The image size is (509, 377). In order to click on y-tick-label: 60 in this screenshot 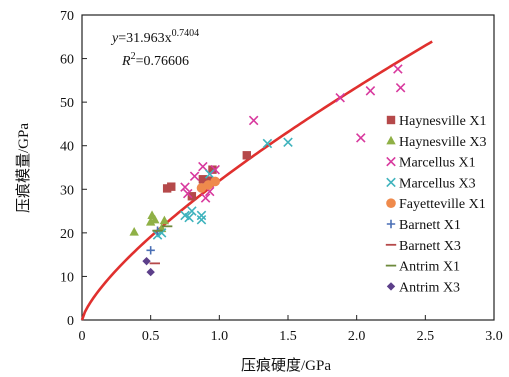, I will do `click(67, 60)`.